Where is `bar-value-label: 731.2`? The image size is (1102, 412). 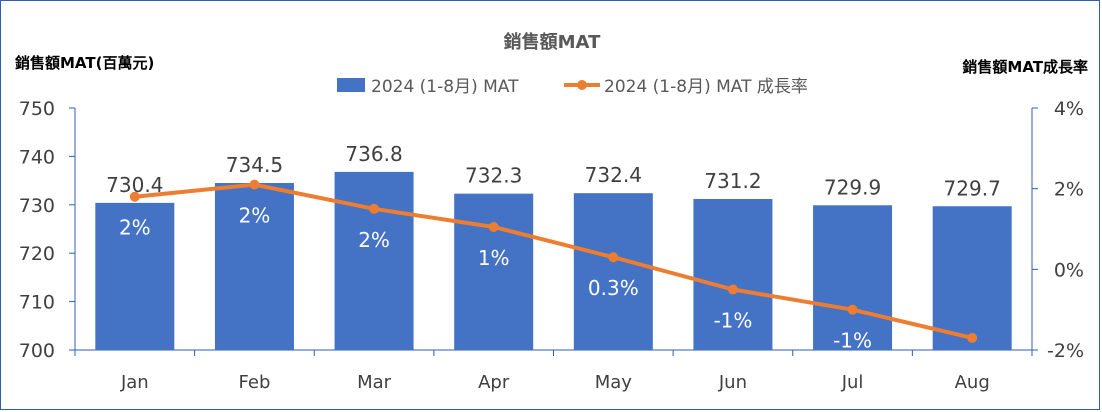 bar-value-label: 731.2 is located at coordinates (732, 181).